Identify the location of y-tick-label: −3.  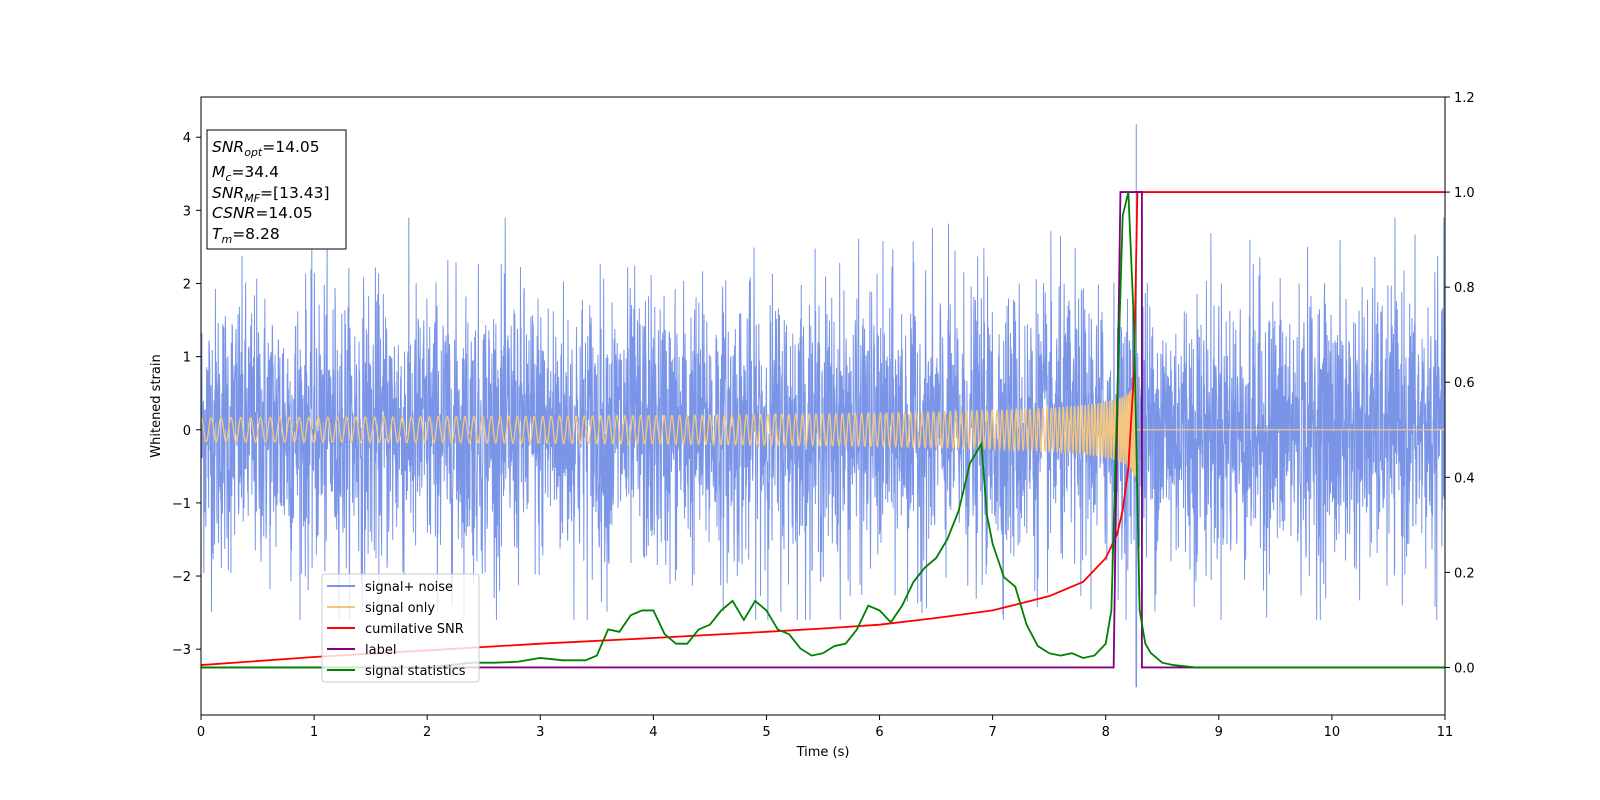
(181, 650).